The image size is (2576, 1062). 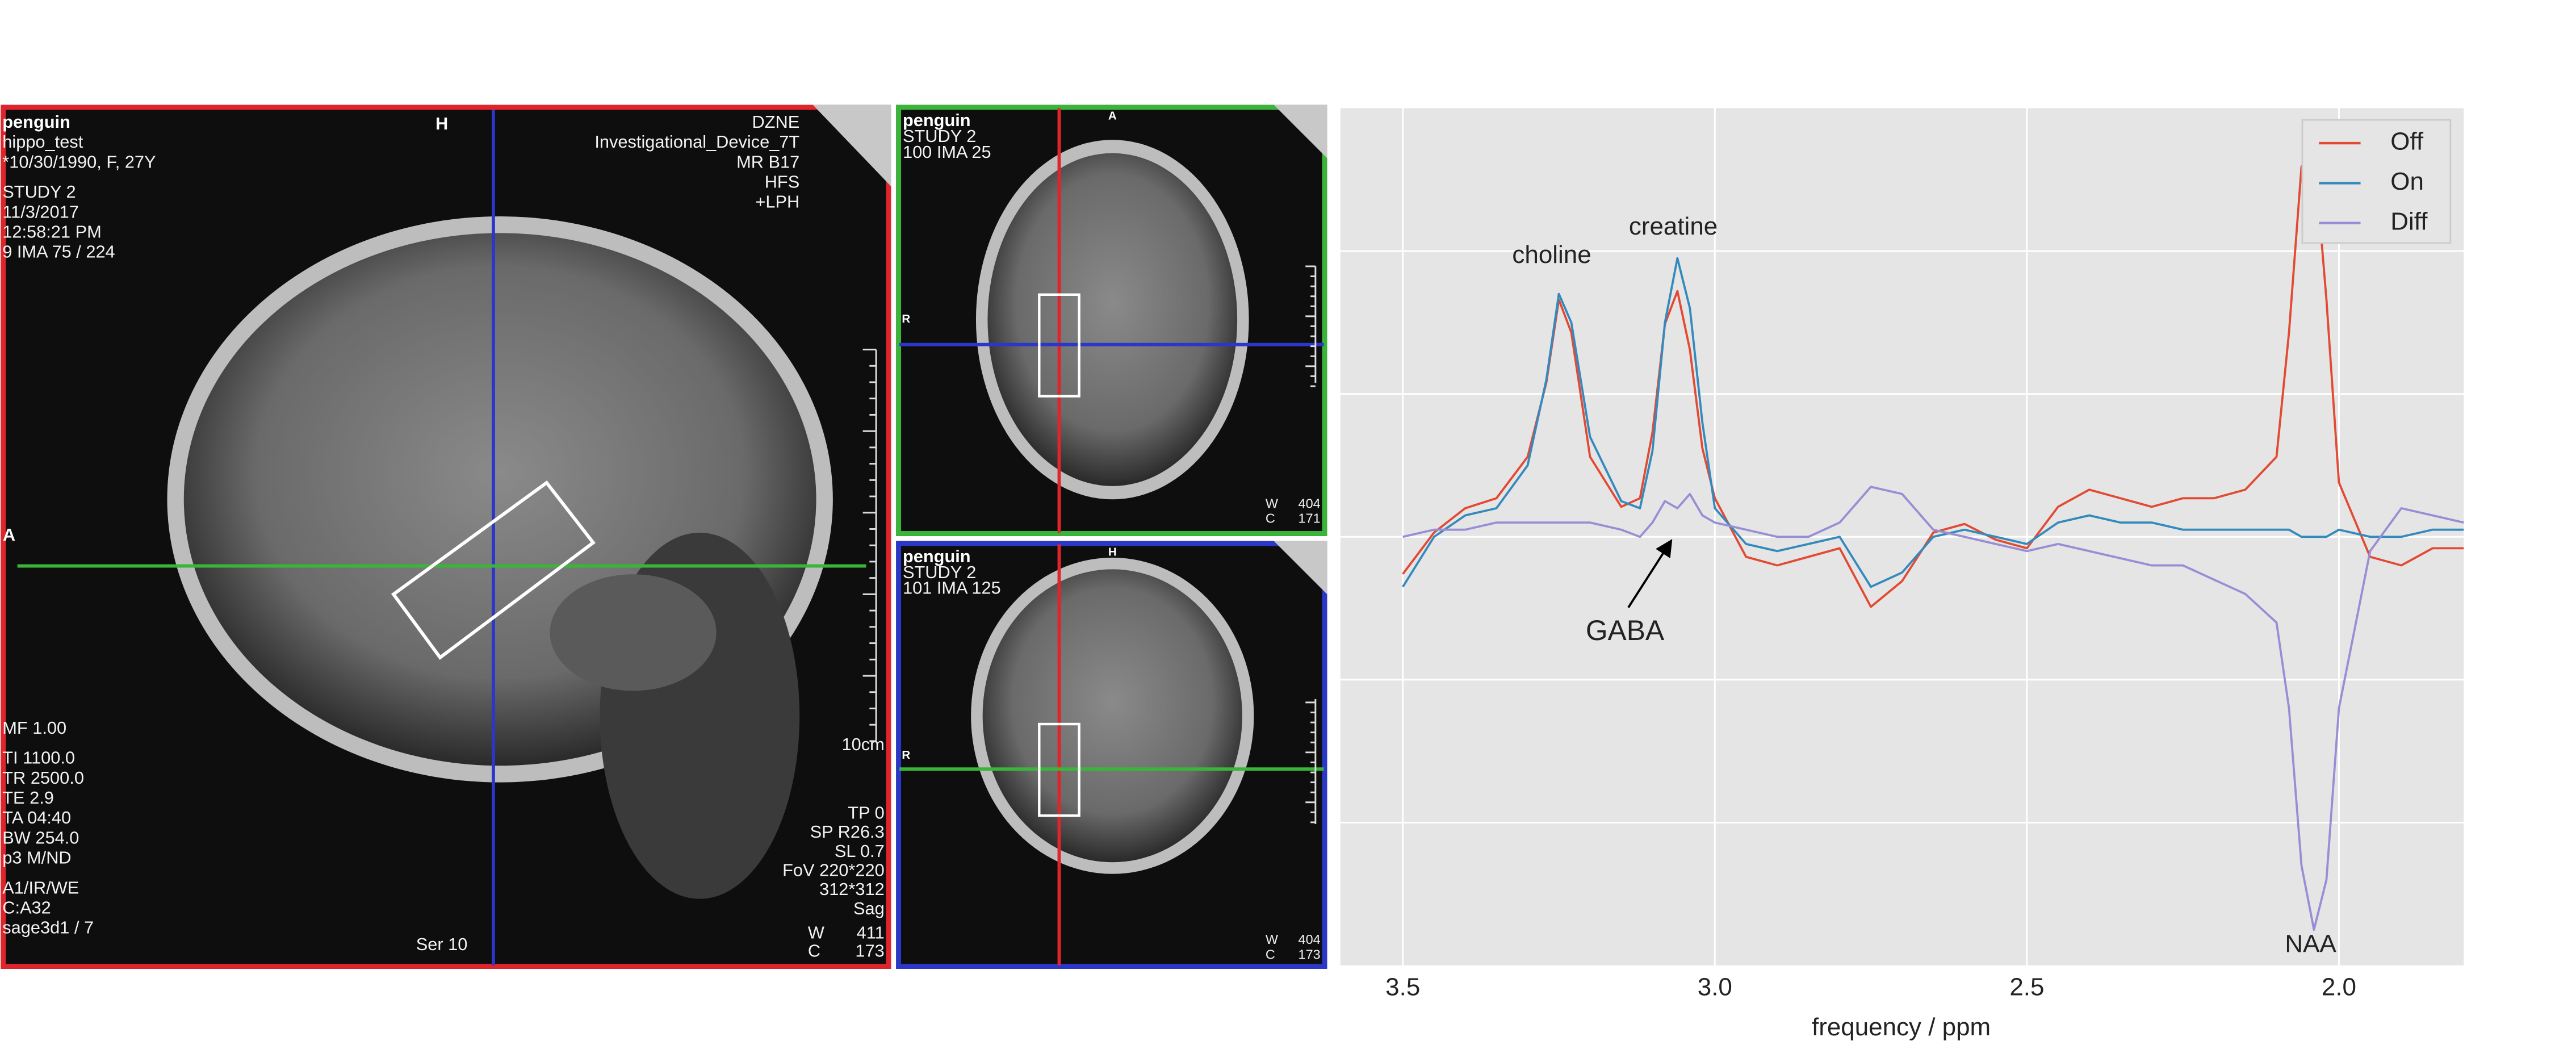 What do you see at coordinates (2407, 142) in the screenshot?
I see `legend-label: Off` at bounding box center [2407, 142].